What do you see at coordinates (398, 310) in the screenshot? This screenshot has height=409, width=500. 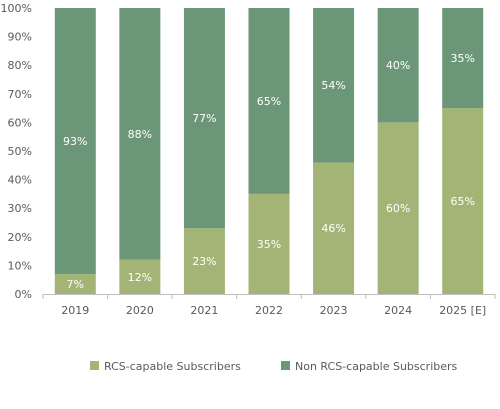 I see `x-tick-label: 2024` at bounding box center [398, 310].